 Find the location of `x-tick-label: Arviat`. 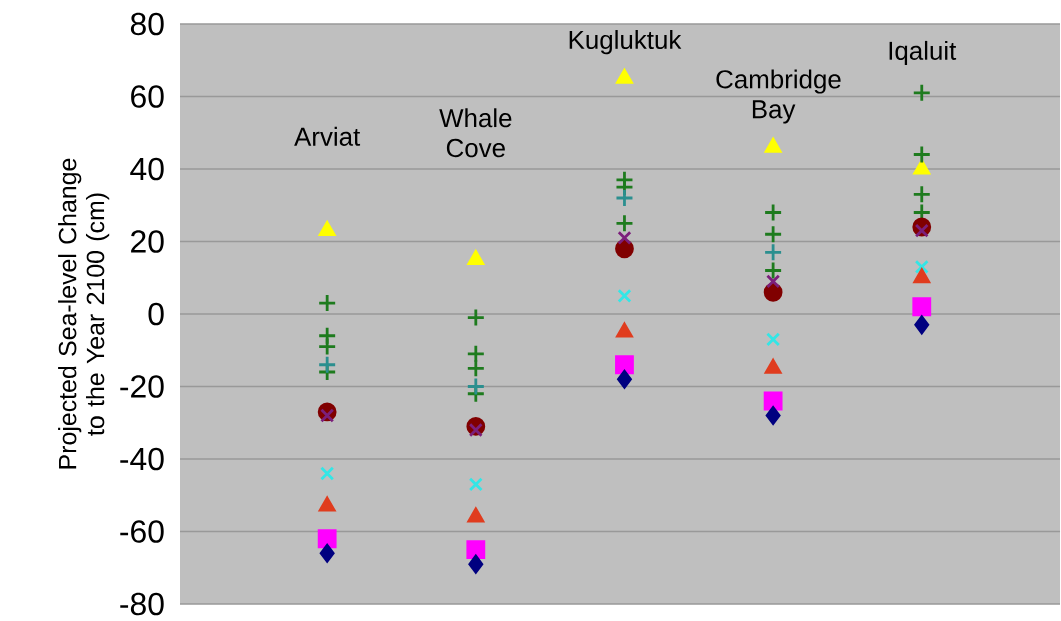

x-tick-label: Arviat is located at coordinates (327, 136).